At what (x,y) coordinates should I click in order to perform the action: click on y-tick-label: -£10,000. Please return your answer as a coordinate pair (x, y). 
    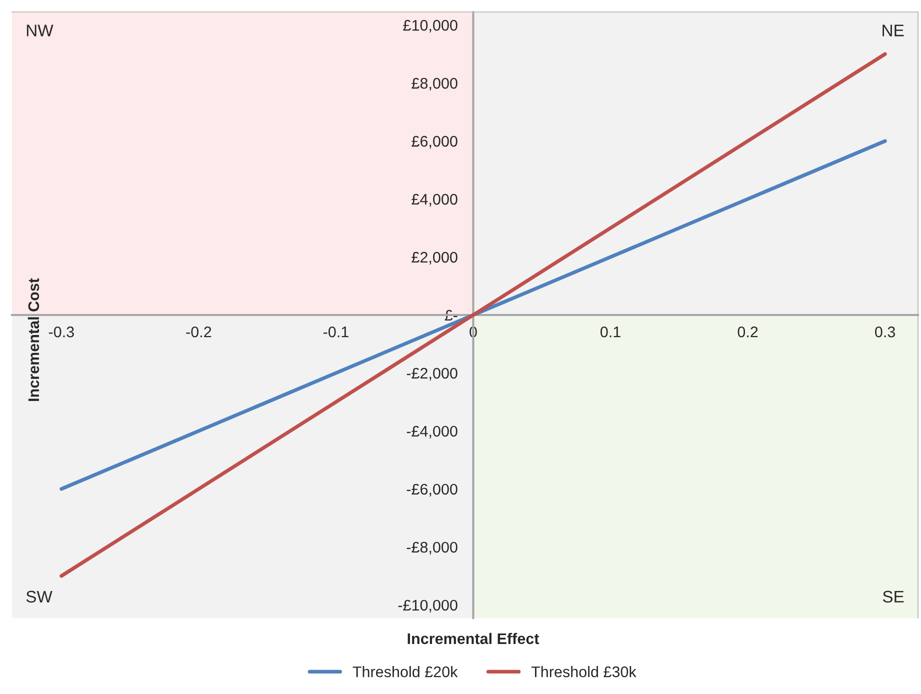
    Looking at the image, I should click on (428, 606).